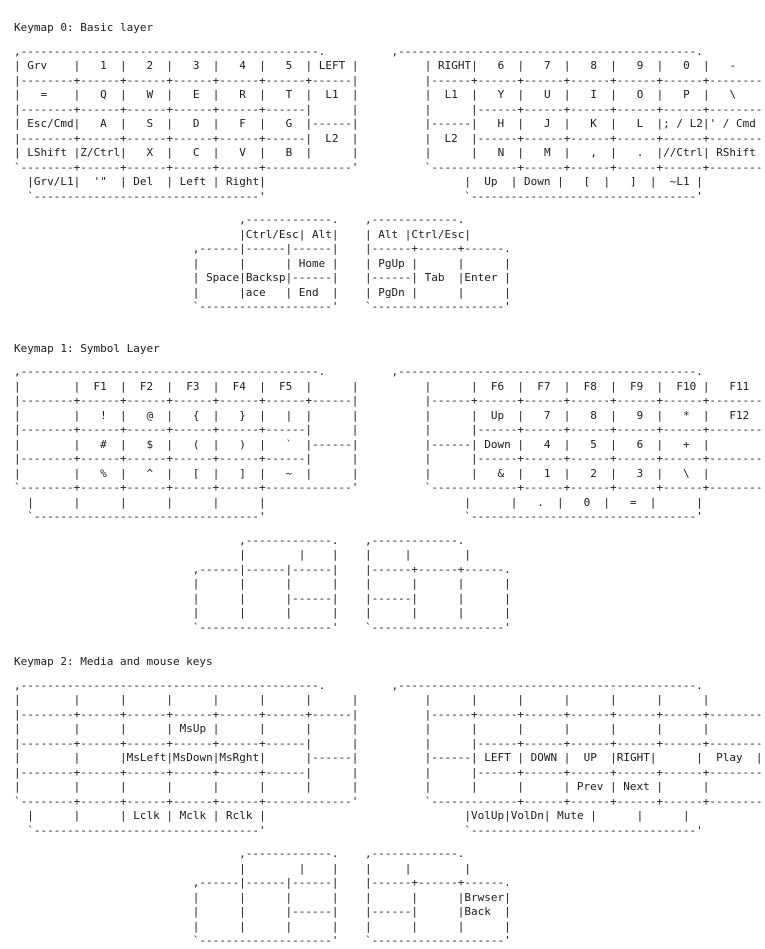 The height and width of the screenshot is (949, 765). Describe the element at coordinates (454, 65) in the screenshot. I see `key-right-arrow: RIGHT` at that location.